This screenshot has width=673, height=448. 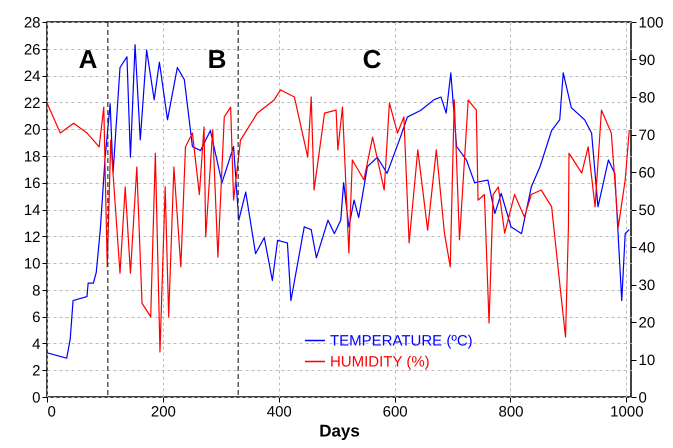 What do you see at coordinates (32, 183) in the screenshot?
I see `y-tick-label: 16` at bounding box center [32, 183].